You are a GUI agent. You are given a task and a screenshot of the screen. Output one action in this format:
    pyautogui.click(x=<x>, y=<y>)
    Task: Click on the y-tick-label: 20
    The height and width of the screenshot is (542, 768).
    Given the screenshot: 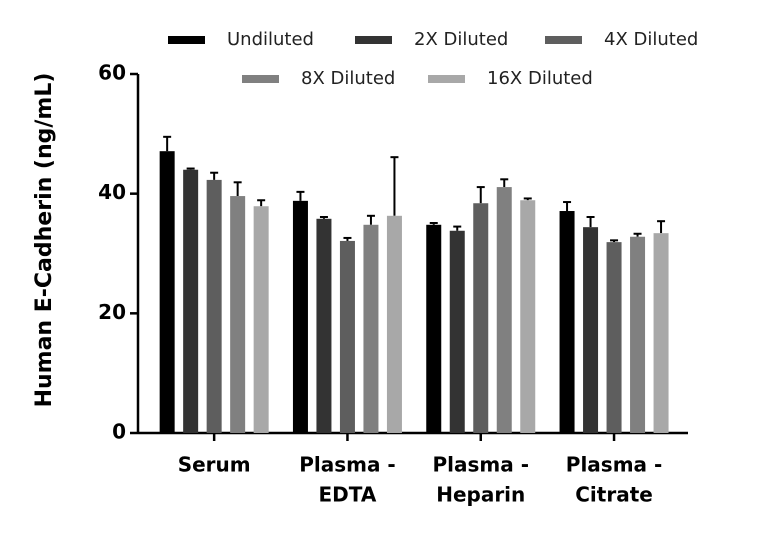 What is the action you would take?
    pyautogui.click(x=112, y=312)
    